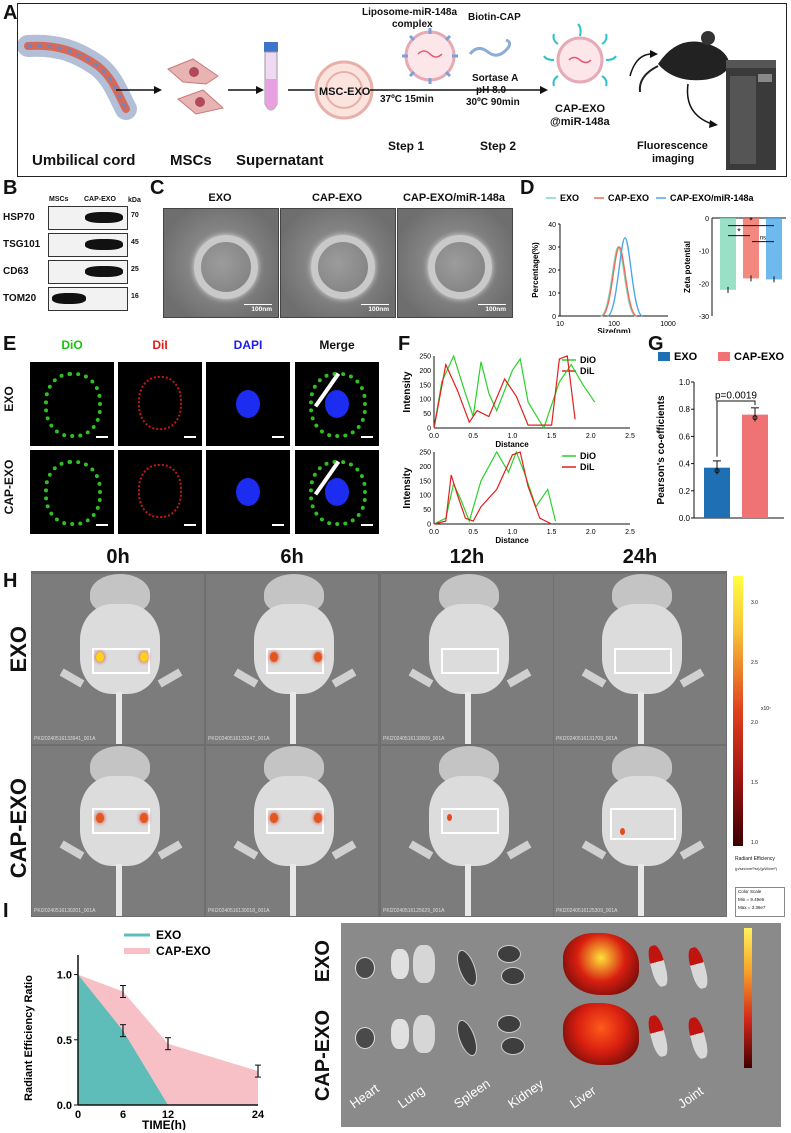 This screenshot has height=1133, width=791. What do you see at coordinates (292, 557) in the screenshot?
I see `time-label: 6h` at bounding box center [292, 557].